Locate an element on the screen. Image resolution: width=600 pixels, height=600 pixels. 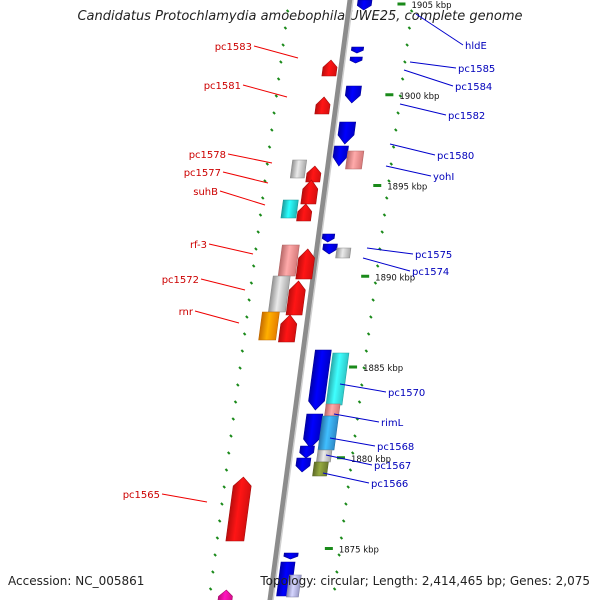
gene-suhB is located at coordinates (289, 209).